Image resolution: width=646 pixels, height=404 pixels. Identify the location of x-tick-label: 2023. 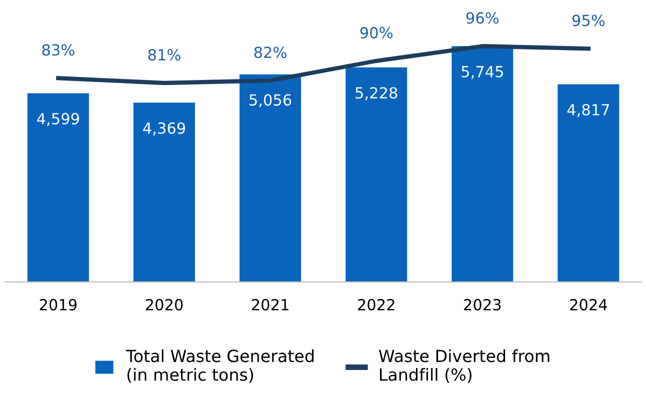
(482, 304).